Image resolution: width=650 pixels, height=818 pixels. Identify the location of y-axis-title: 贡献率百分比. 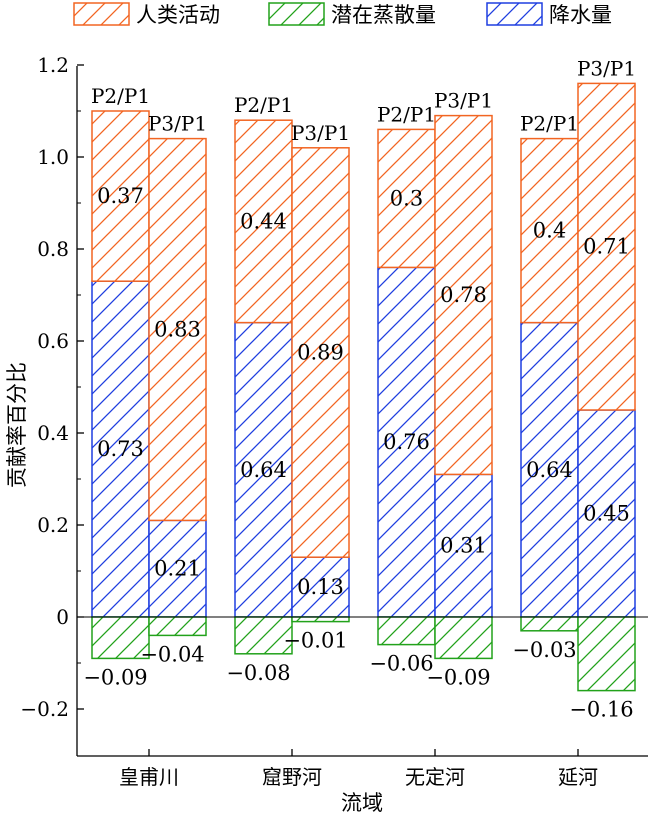
(17, 425).